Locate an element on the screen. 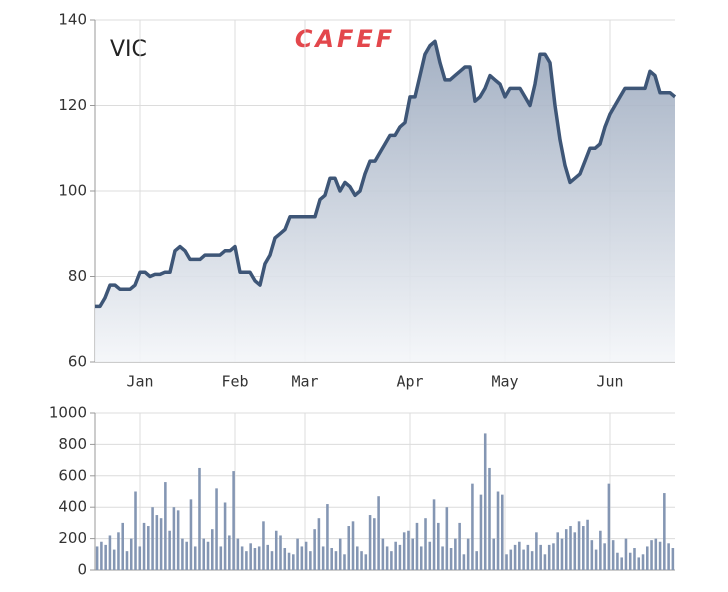 This screenshot has height=592, width=728. y-tick-label: 200 is located at coordinates (72, 538).